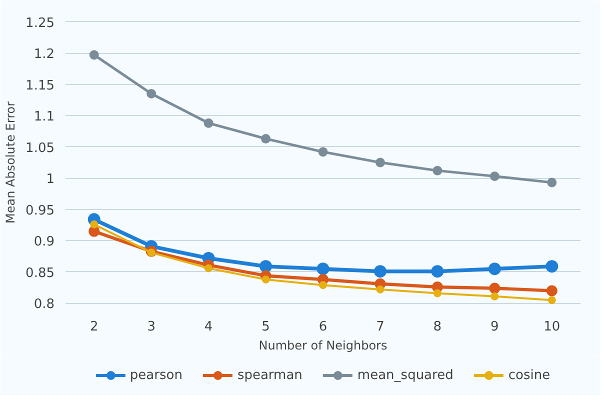 This screenshot has height=404, width=604. Describe the element at coordinates (40, 273) in the screenshot. I see `y-tick-label: 0.85` at that location.